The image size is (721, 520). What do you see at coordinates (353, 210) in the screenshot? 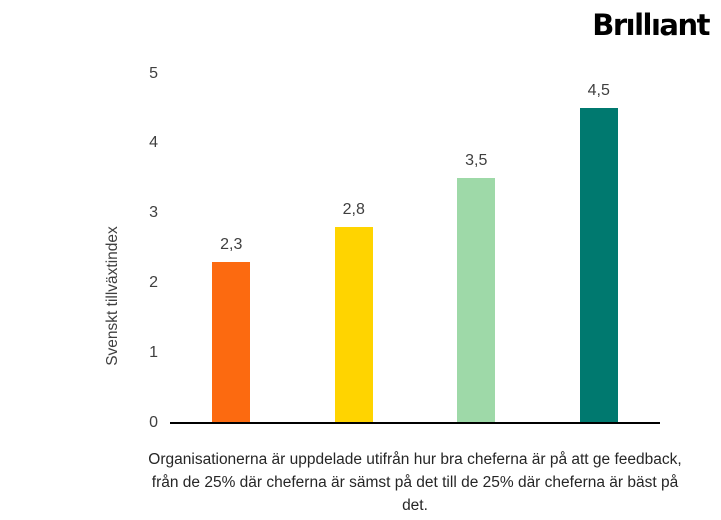
I see `bar-value-label: 2,8` at bounding box center [353, 210].